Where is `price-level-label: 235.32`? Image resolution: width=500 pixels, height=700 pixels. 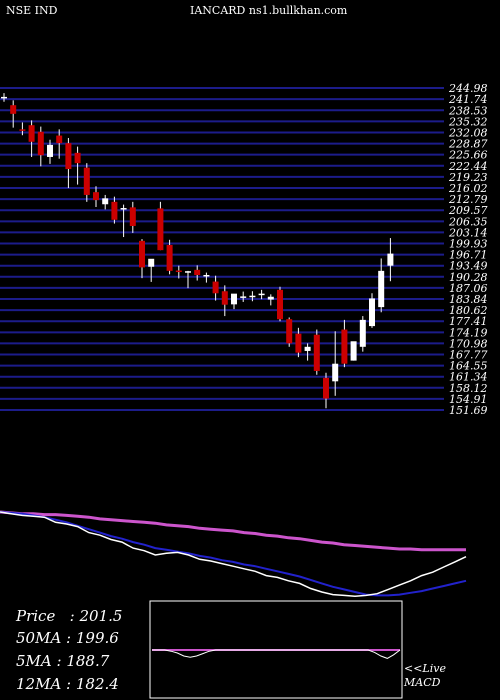
price-level-label: 235.32 is located at coordinates (468, 121).